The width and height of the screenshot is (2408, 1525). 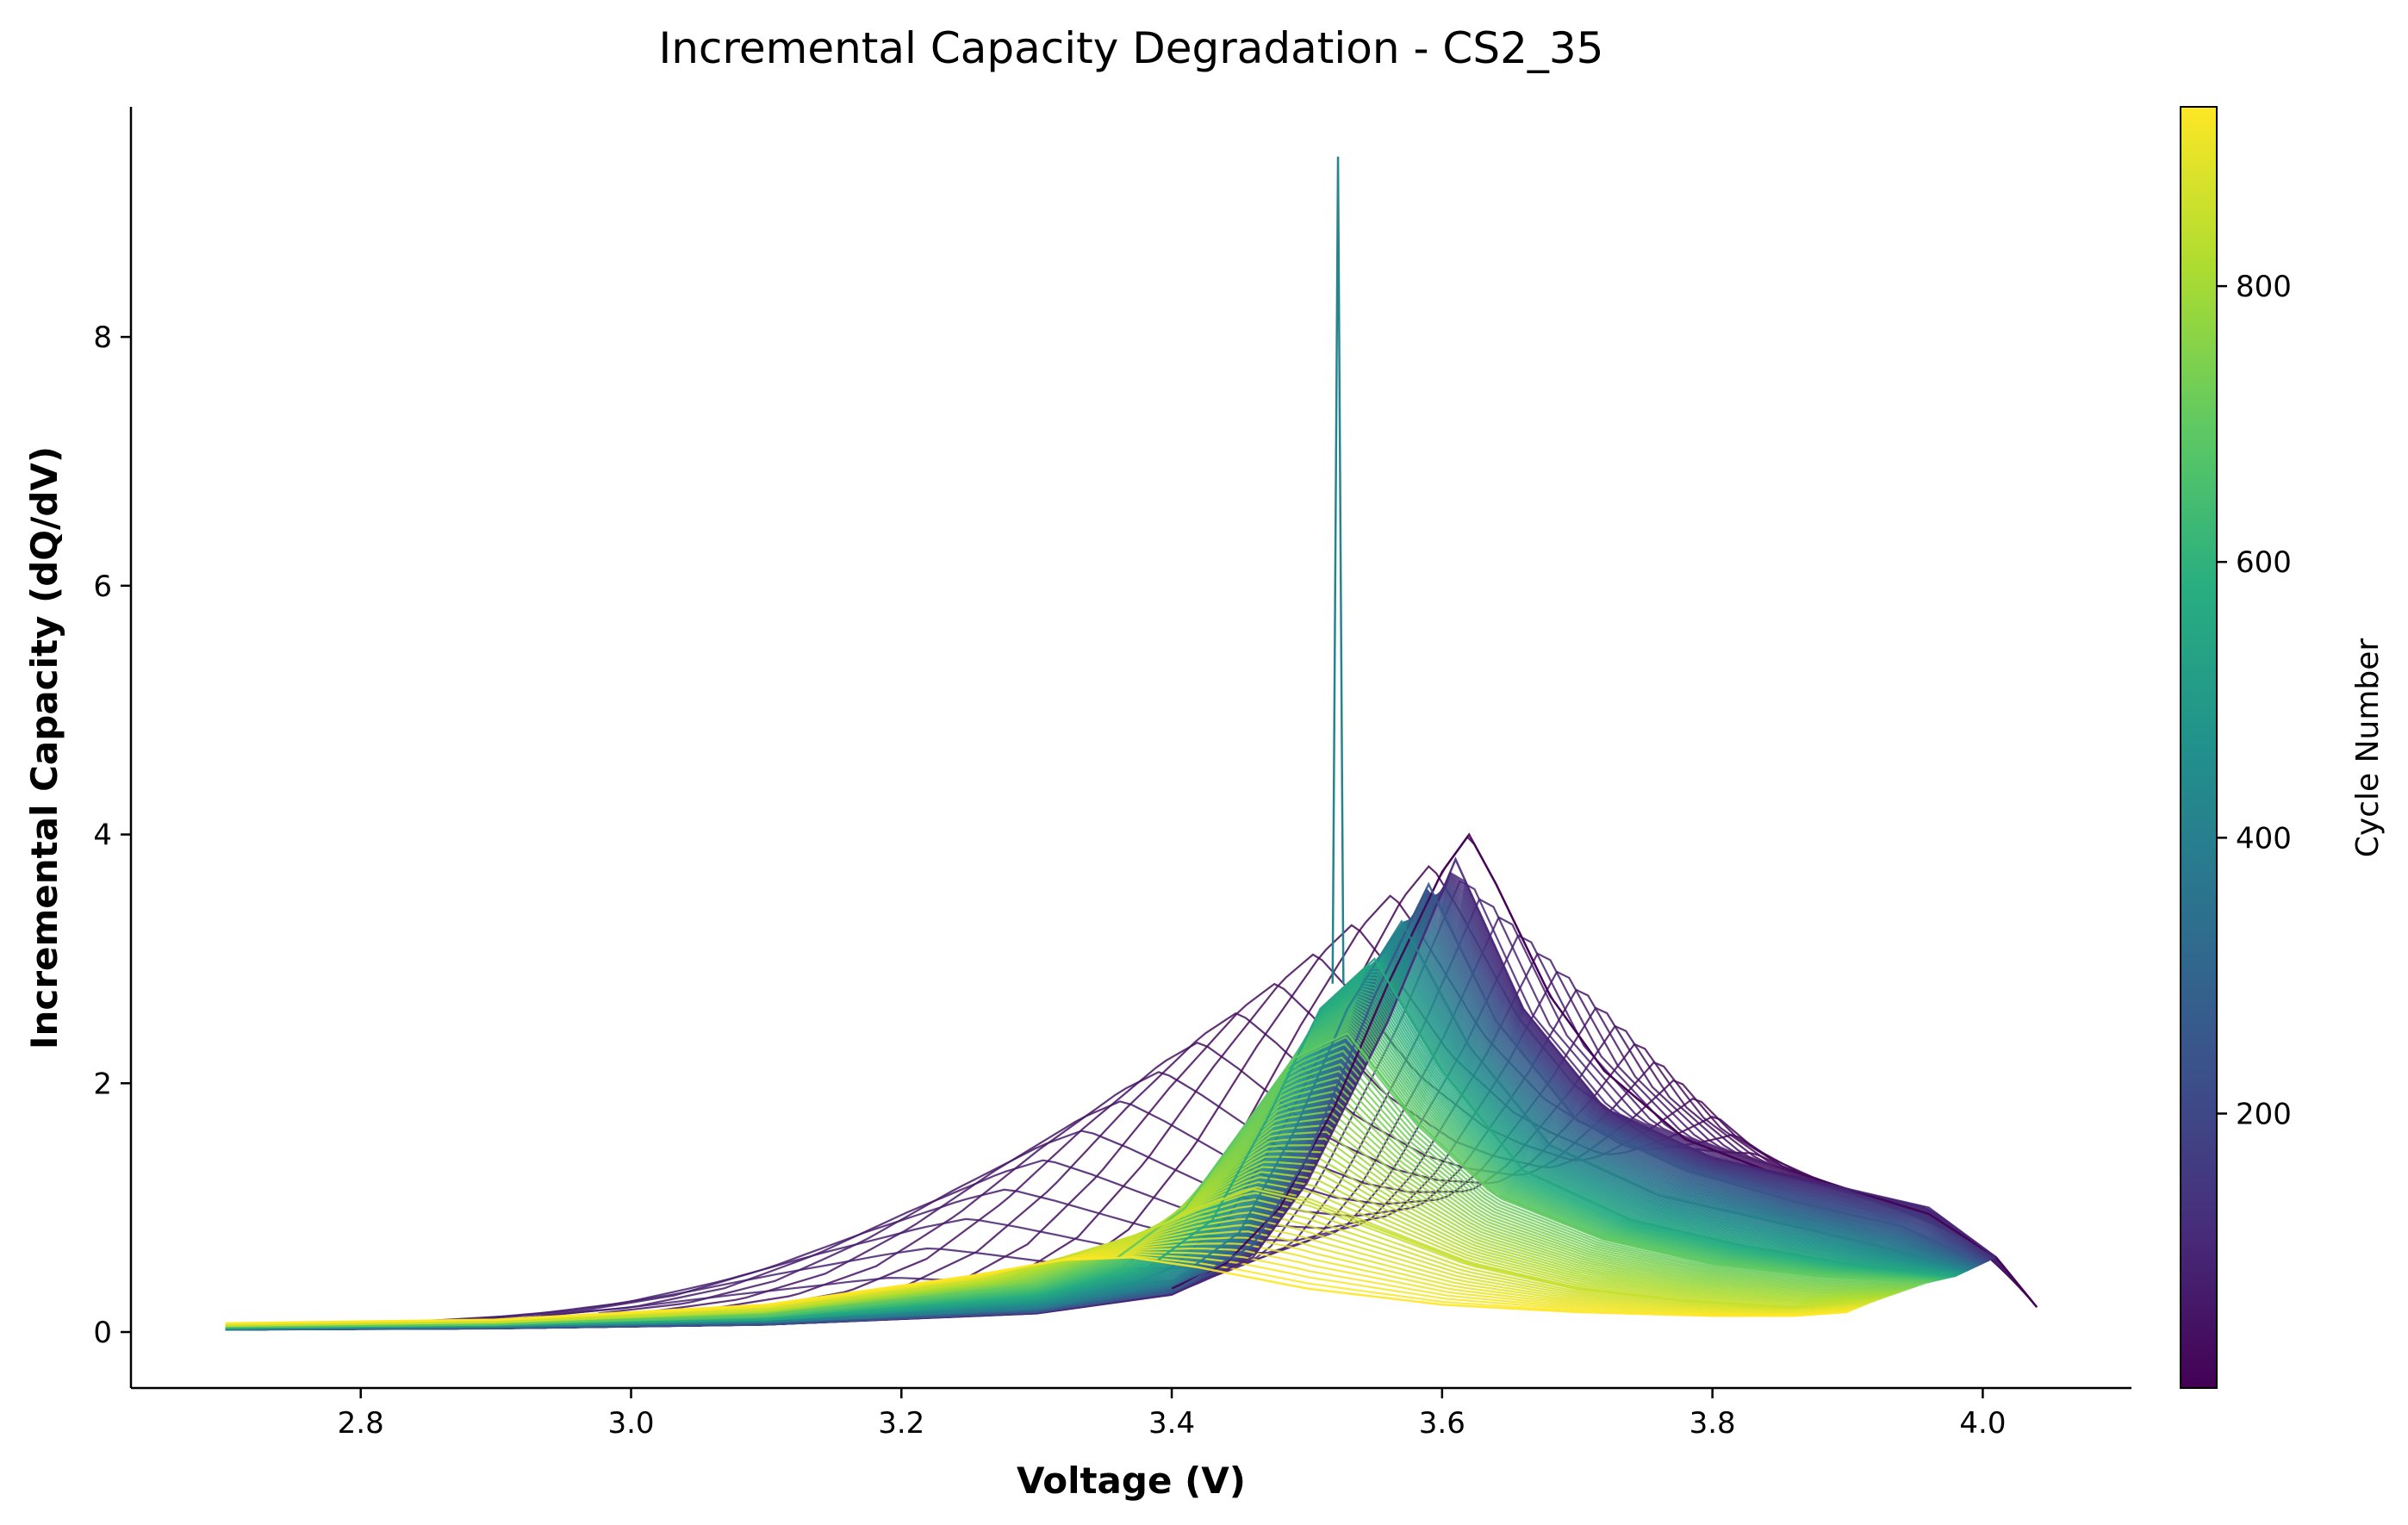 I want to click on y-tick-label: 2, so click(x=103, y=1084).